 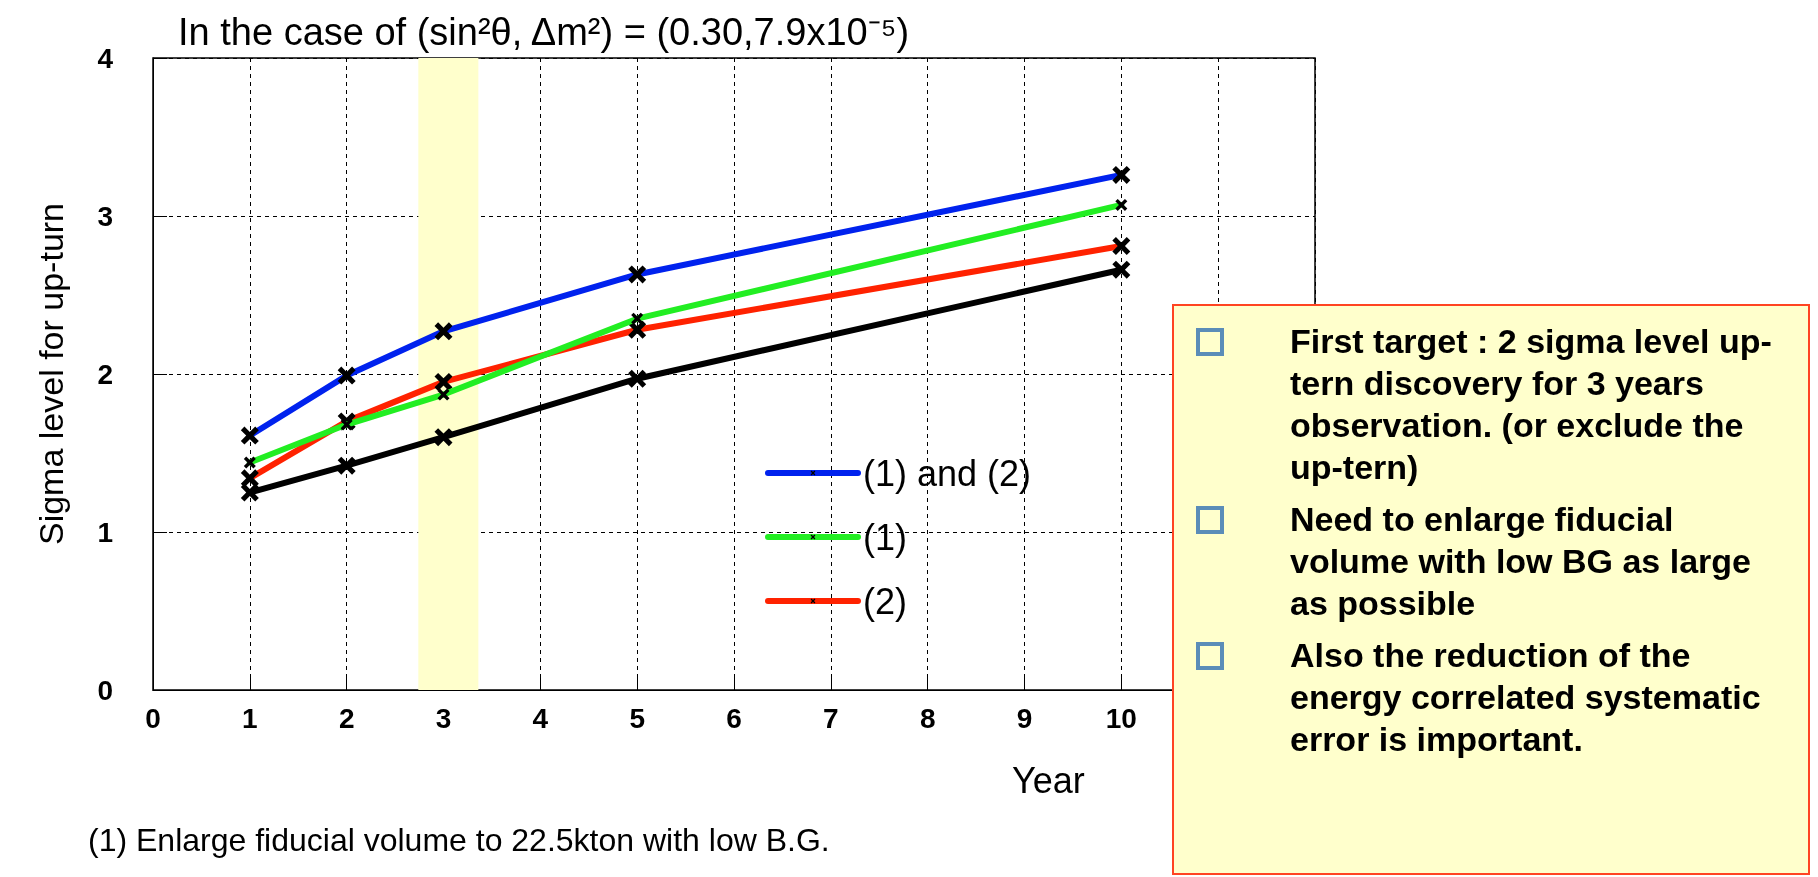 What do you see at coordinates (105, 532) in the screenshot?
I see `y-tick-label: 1` at bounding box center [105, 532].